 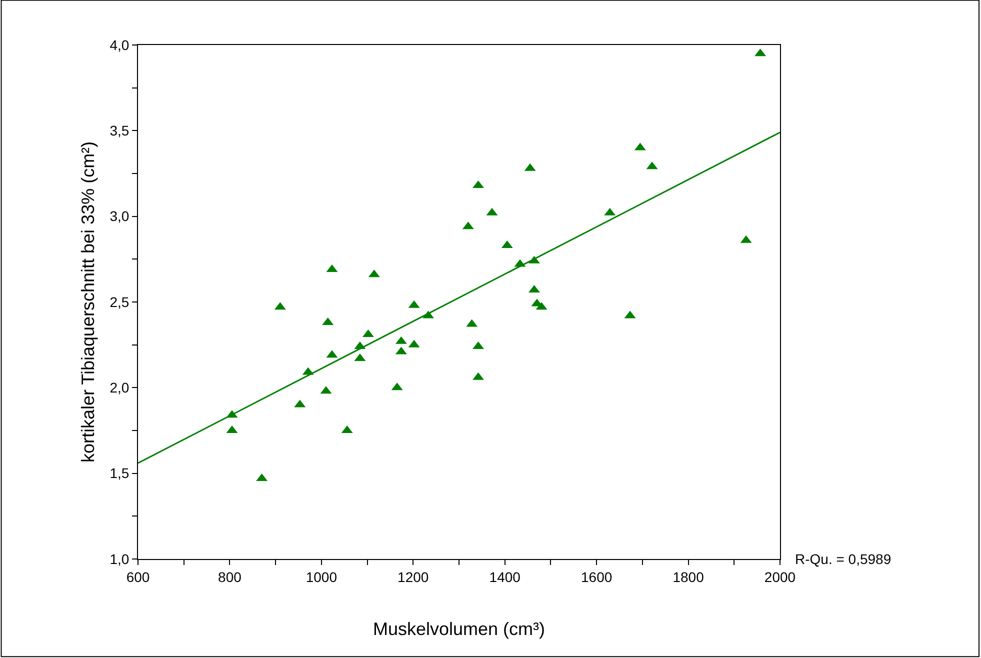 I want to click on y-tick-label: 3,0, so click(x=120, y=216).